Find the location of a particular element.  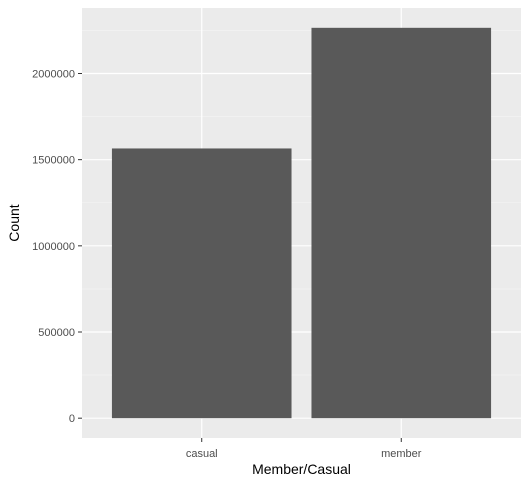

y-axis: 0 500000 1000000 1500000 2000000 is located at coordinates (57, 246).